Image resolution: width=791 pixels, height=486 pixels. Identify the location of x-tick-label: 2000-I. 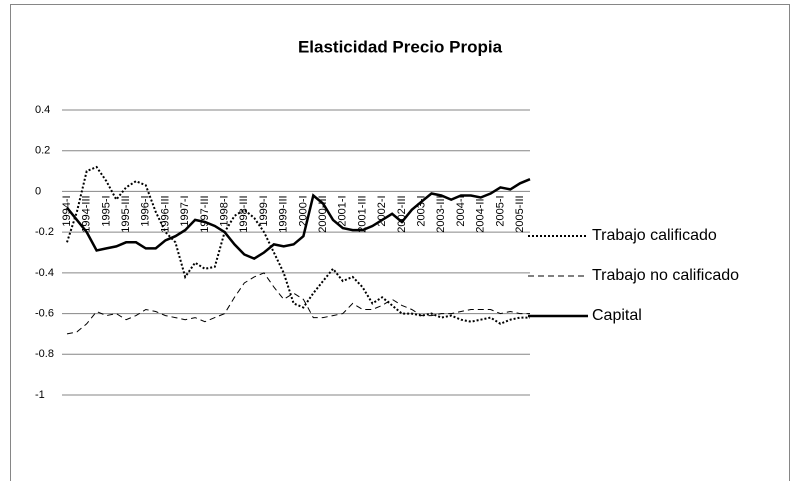
(303, 210).